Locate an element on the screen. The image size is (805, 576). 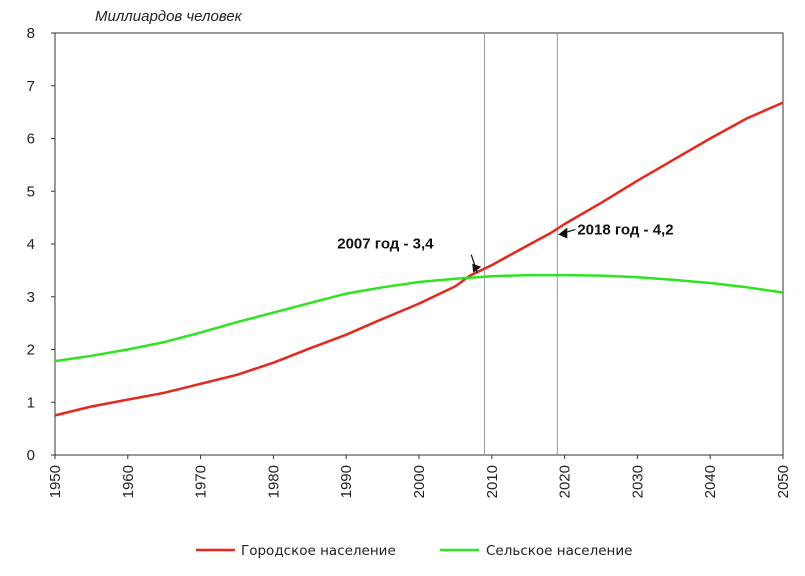
reference-lines is located at coordinates (521, 244).